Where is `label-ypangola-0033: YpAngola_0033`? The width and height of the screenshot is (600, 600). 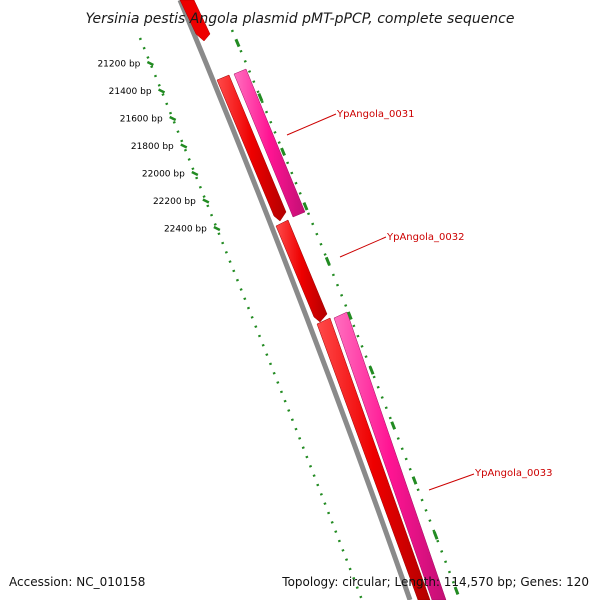 label-ypangola-0033: YpAngola_0033 is located at coordinates (513, 473).